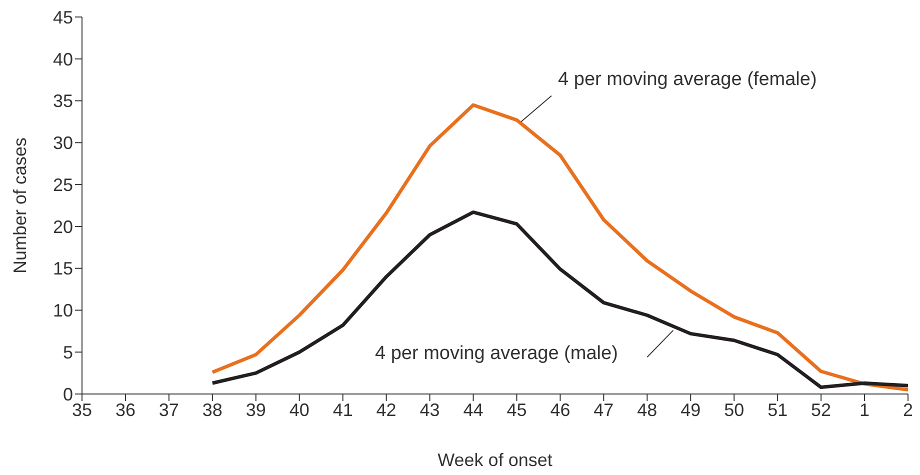 The image size is (920, 475). Describe the element at coordinates (62, 17) in the screenshot. I see `y-tick-label: 45` at that location.